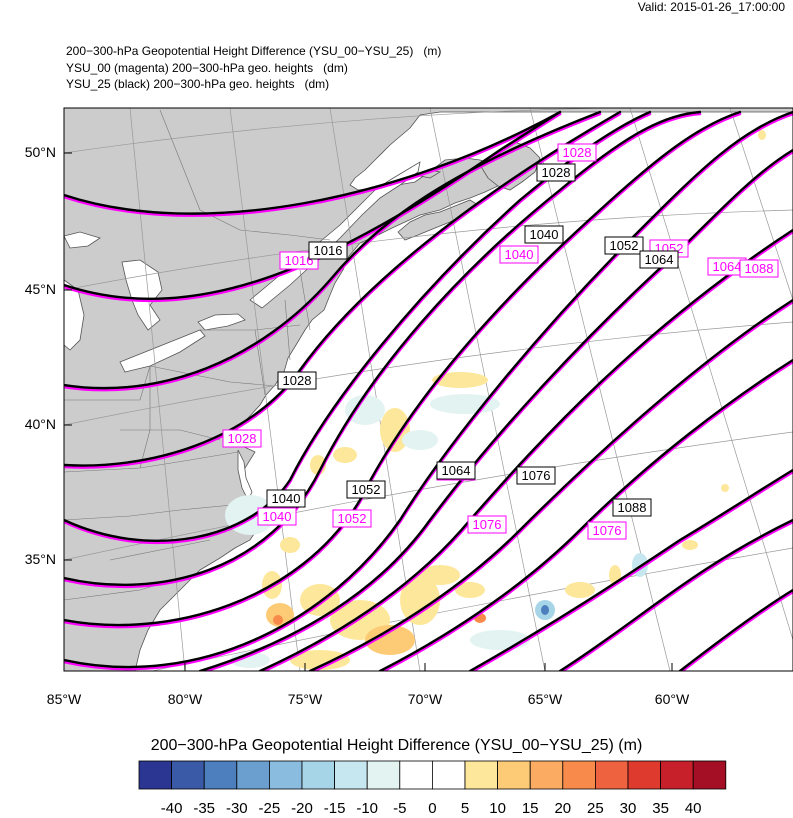 The image size is (793, 818). Describe the element at coordinates (302, 808) in the screenshot. I see `colorbar-tick-label: -20` at that location.